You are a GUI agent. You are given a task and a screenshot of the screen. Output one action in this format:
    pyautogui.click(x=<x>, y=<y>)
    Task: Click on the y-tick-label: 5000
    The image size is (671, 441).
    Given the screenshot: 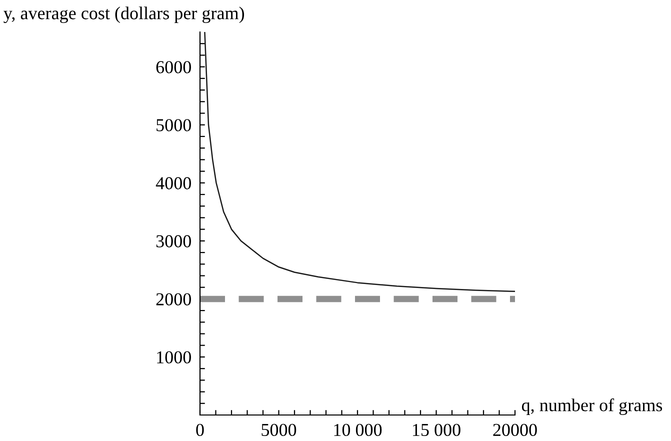 What is the action you would take?
    pyautogui.click(x=173, y=125)
    